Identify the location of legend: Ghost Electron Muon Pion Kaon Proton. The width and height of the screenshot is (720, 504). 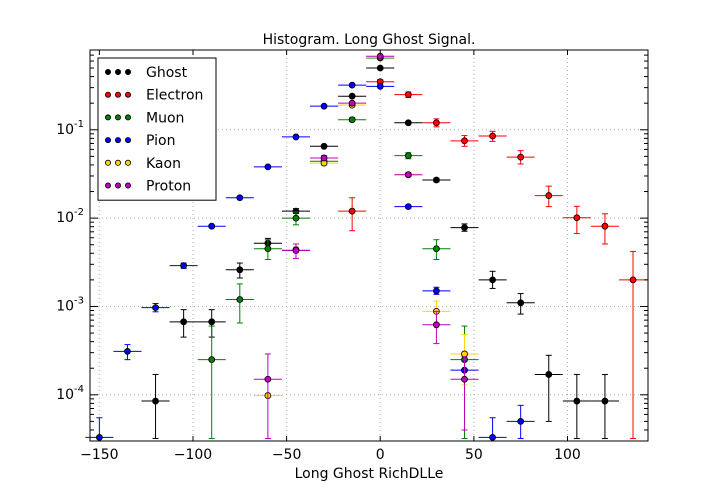
(157, 129).